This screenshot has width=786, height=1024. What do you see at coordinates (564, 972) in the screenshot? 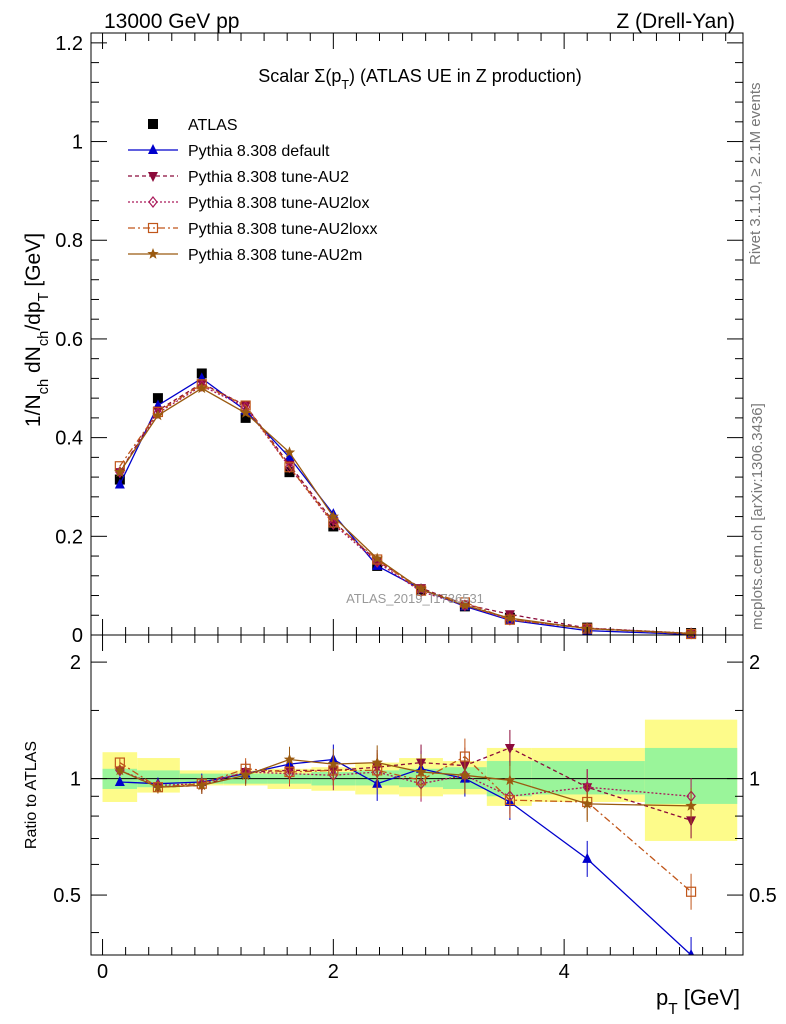
I see `x-tick-label: 4` at bounding box center [564, 972].